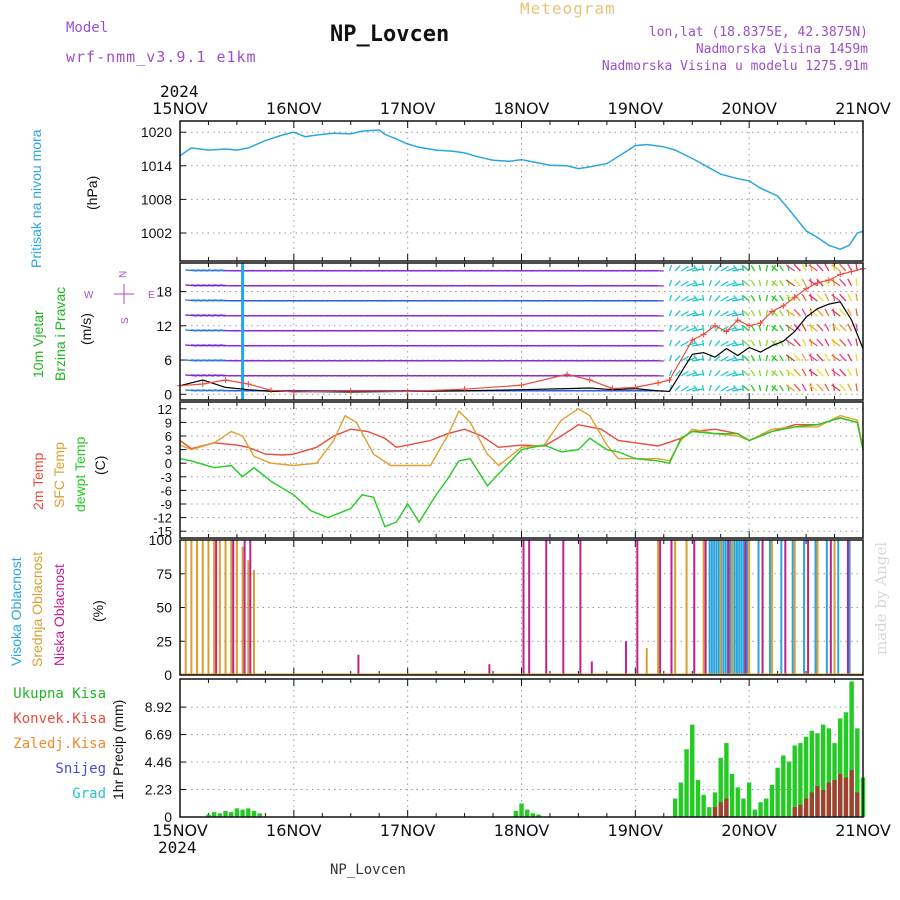 The height and width of the screenshot is (900, 900). I want to click on y-tick-label: 0, so click(168, 463).